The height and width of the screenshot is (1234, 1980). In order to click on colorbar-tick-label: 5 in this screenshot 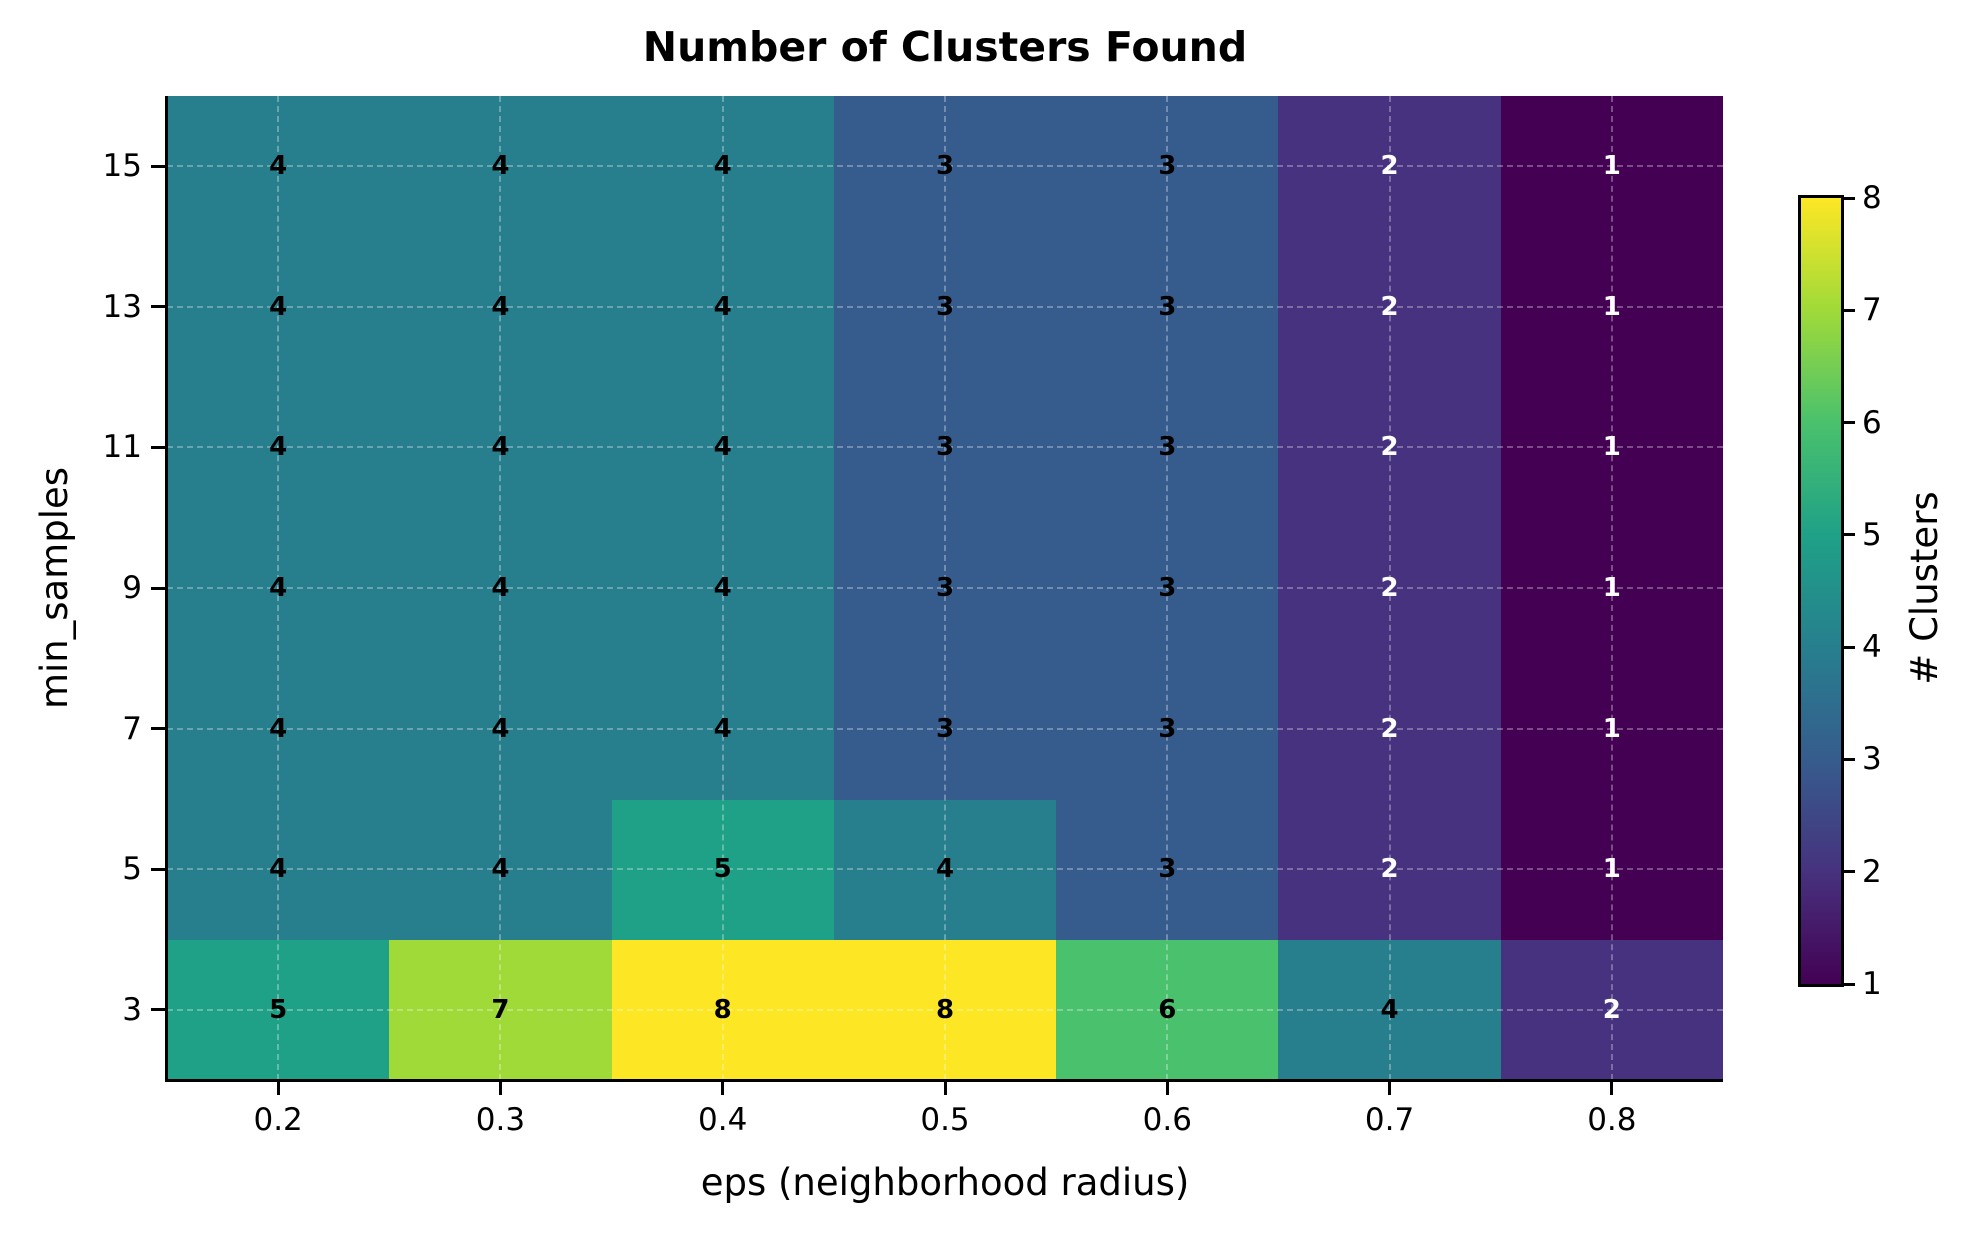, I will do `click(1872, 534)`.